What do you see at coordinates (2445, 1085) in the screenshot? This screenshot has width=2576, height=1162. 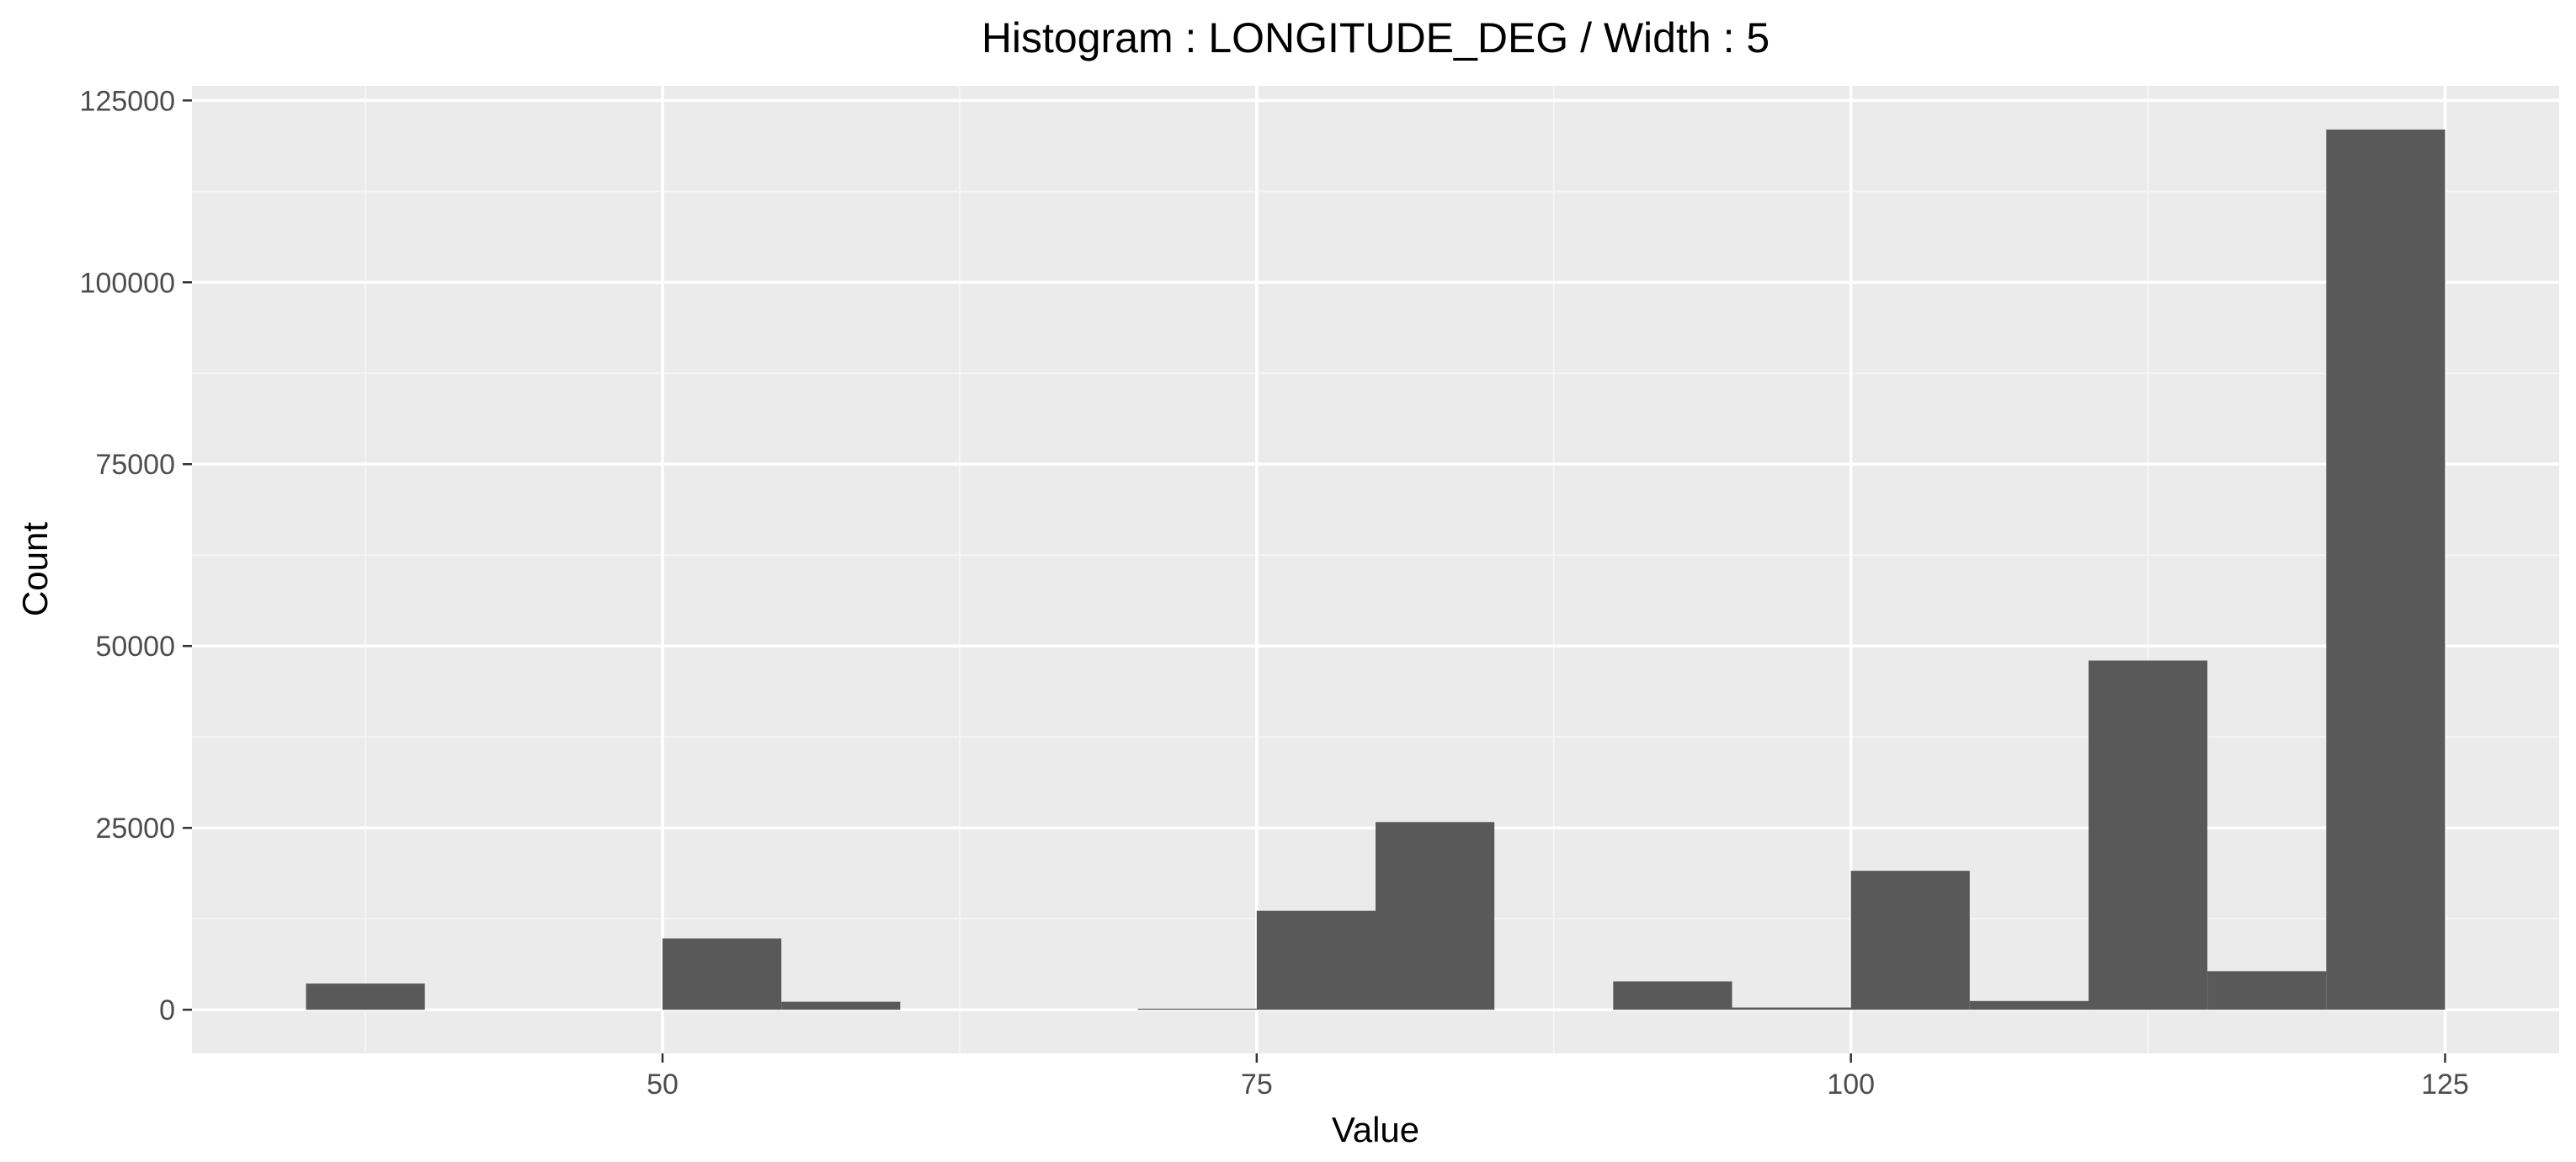 I see `x-tick-label: 125` at bounding box center [2445, 1085].